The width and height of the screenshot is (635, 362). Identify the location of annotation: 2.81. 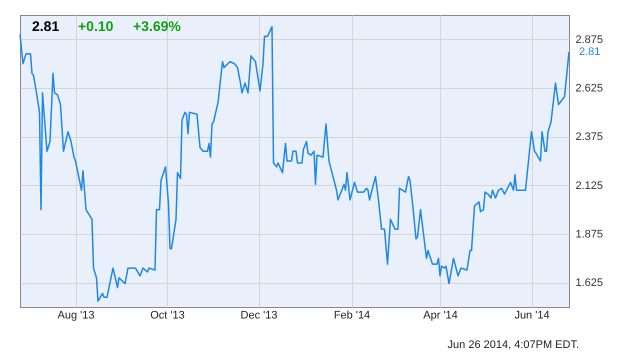
(589, 52).